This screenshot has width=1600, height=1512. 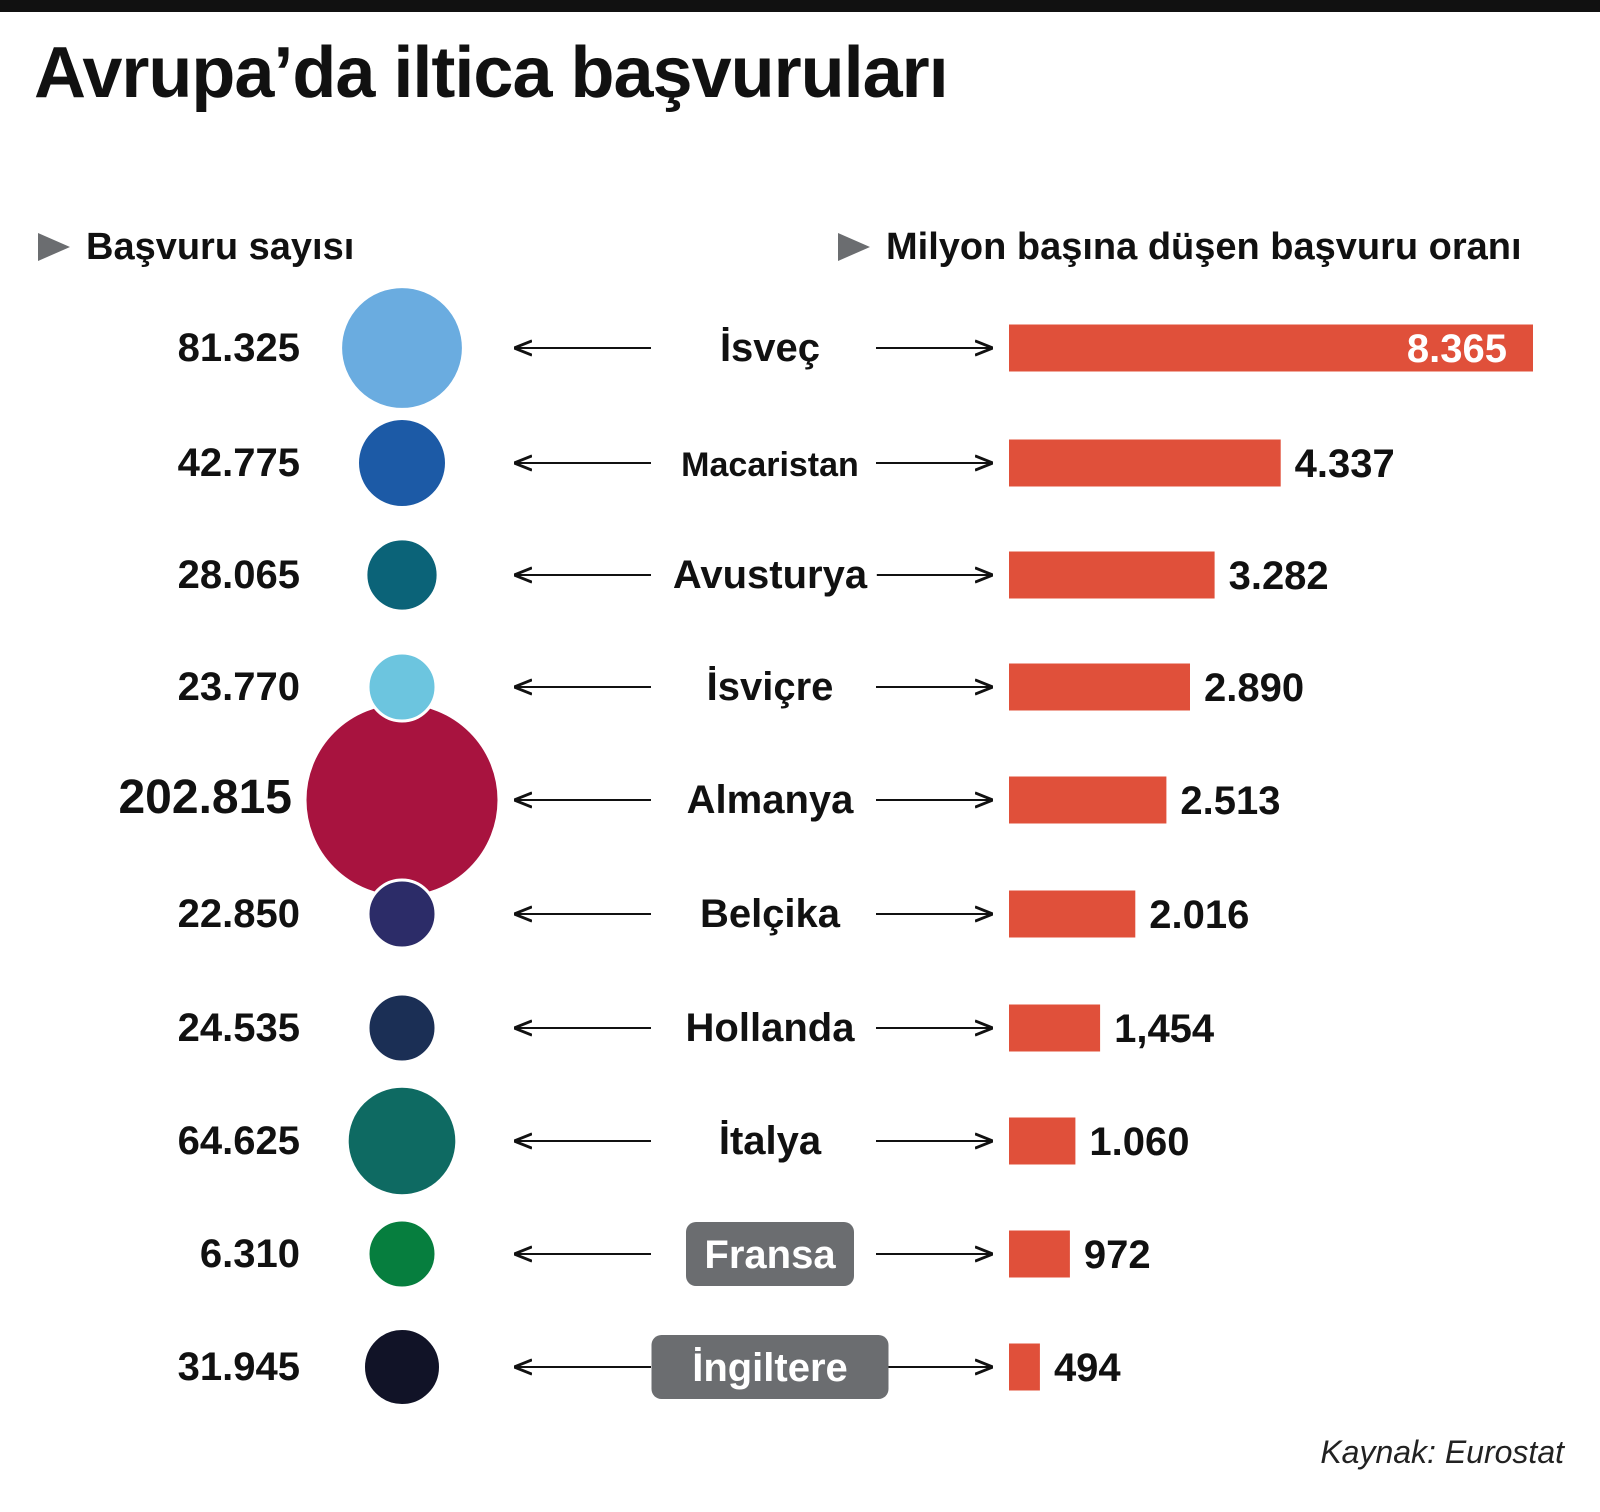 I want to click on count-label: 42.775, so click(x=239, y=463).